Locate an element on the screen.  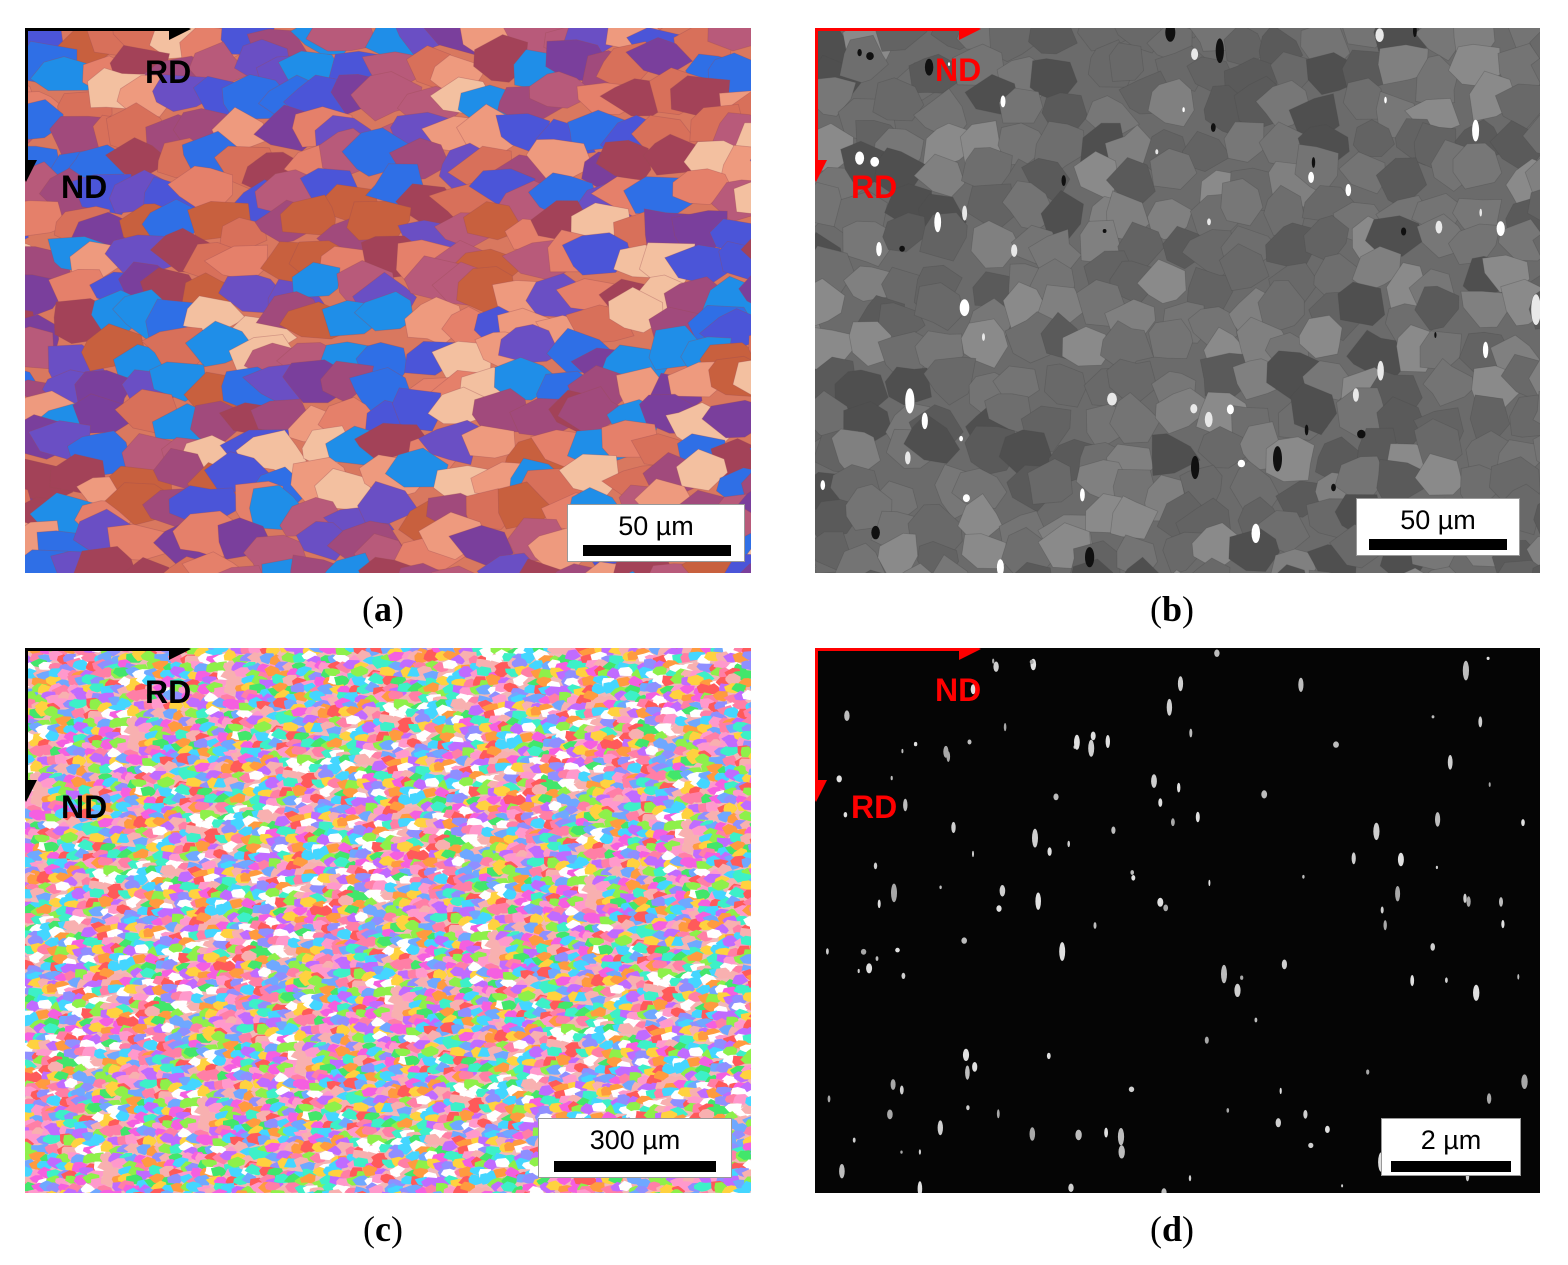
arrow-right-icon is located at coordinates (180, 34).